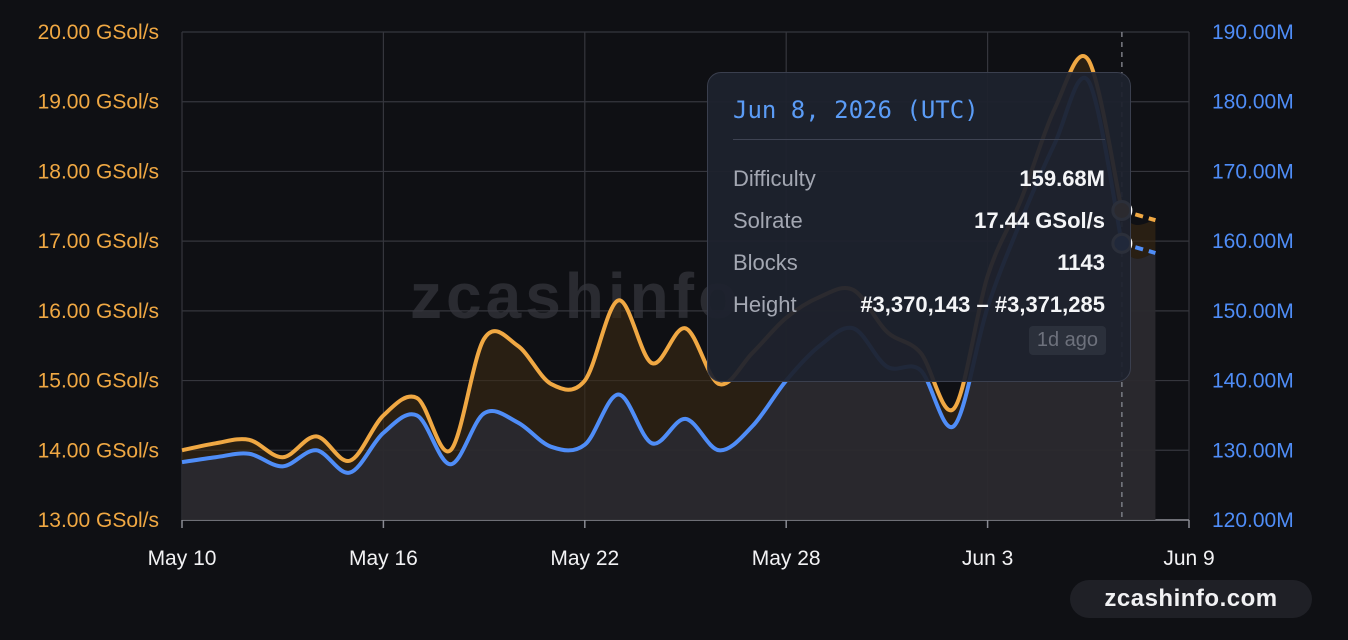 The height and width of the screenshot is (640, 1348). What do you see at coordinates (1253, 241) in the screenshot?
I see `y-right-tick-label: 160.00M` at bounding box center [1253, 241].